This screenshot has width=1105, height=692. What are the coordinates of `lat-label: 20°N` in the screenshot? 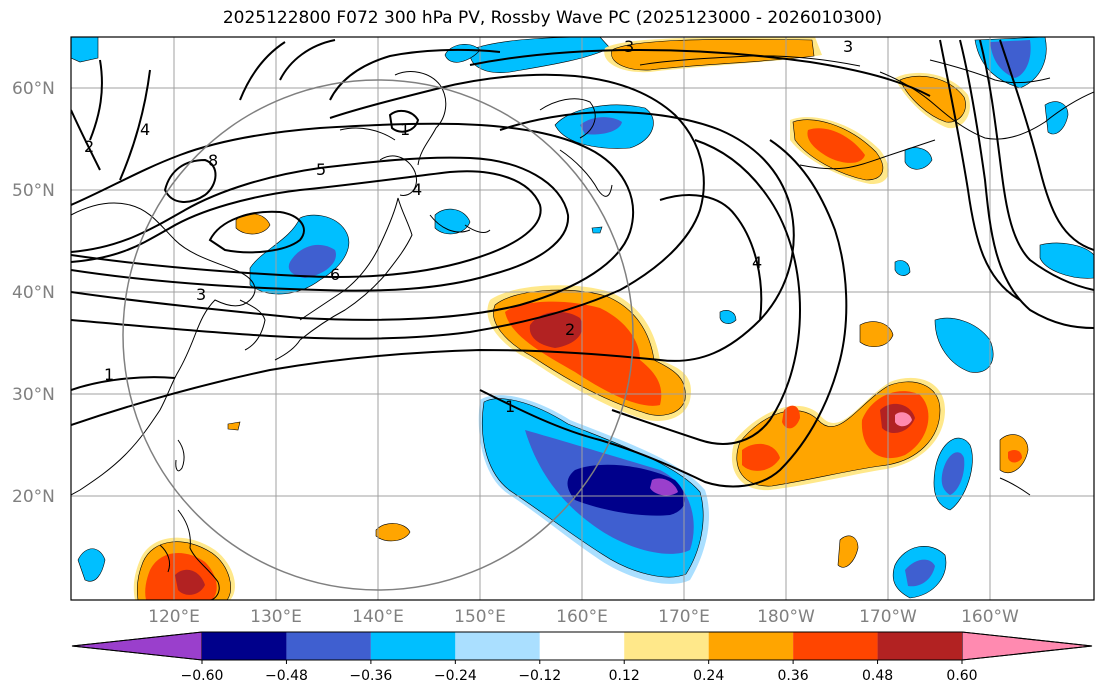 It's located at (33, 497).